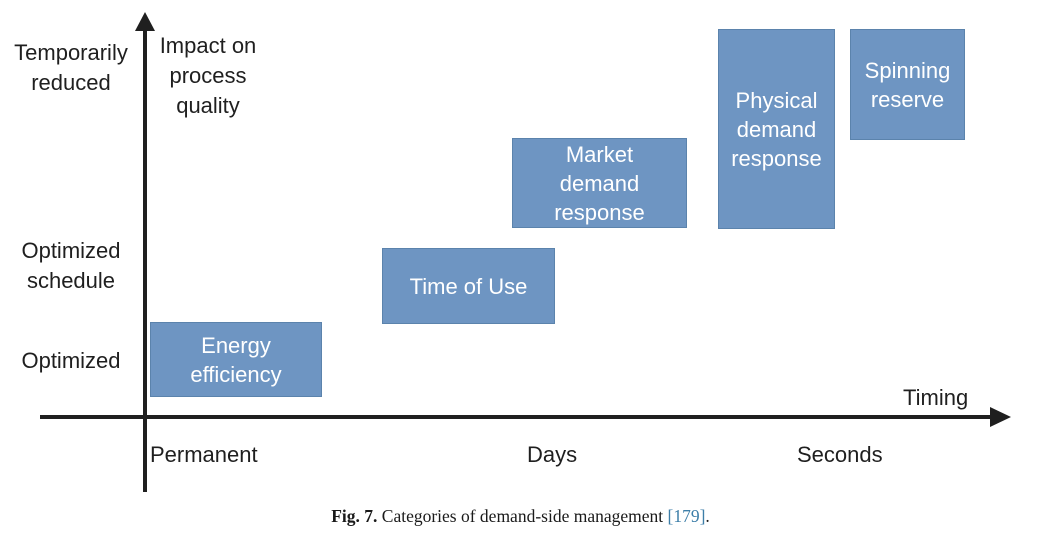  I want to click on y-tick-optimized: Optimized, so click(71, 360).